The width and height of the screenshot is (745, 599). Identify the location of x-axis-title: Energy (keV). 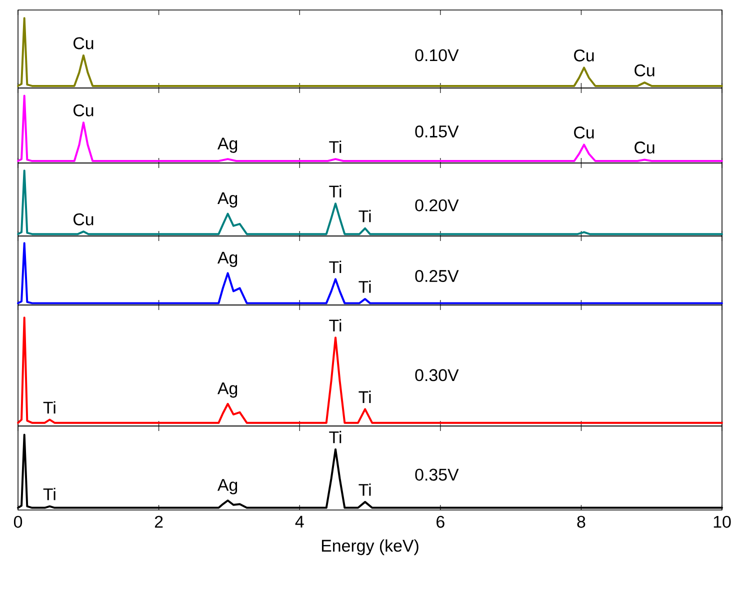
(370, 547).